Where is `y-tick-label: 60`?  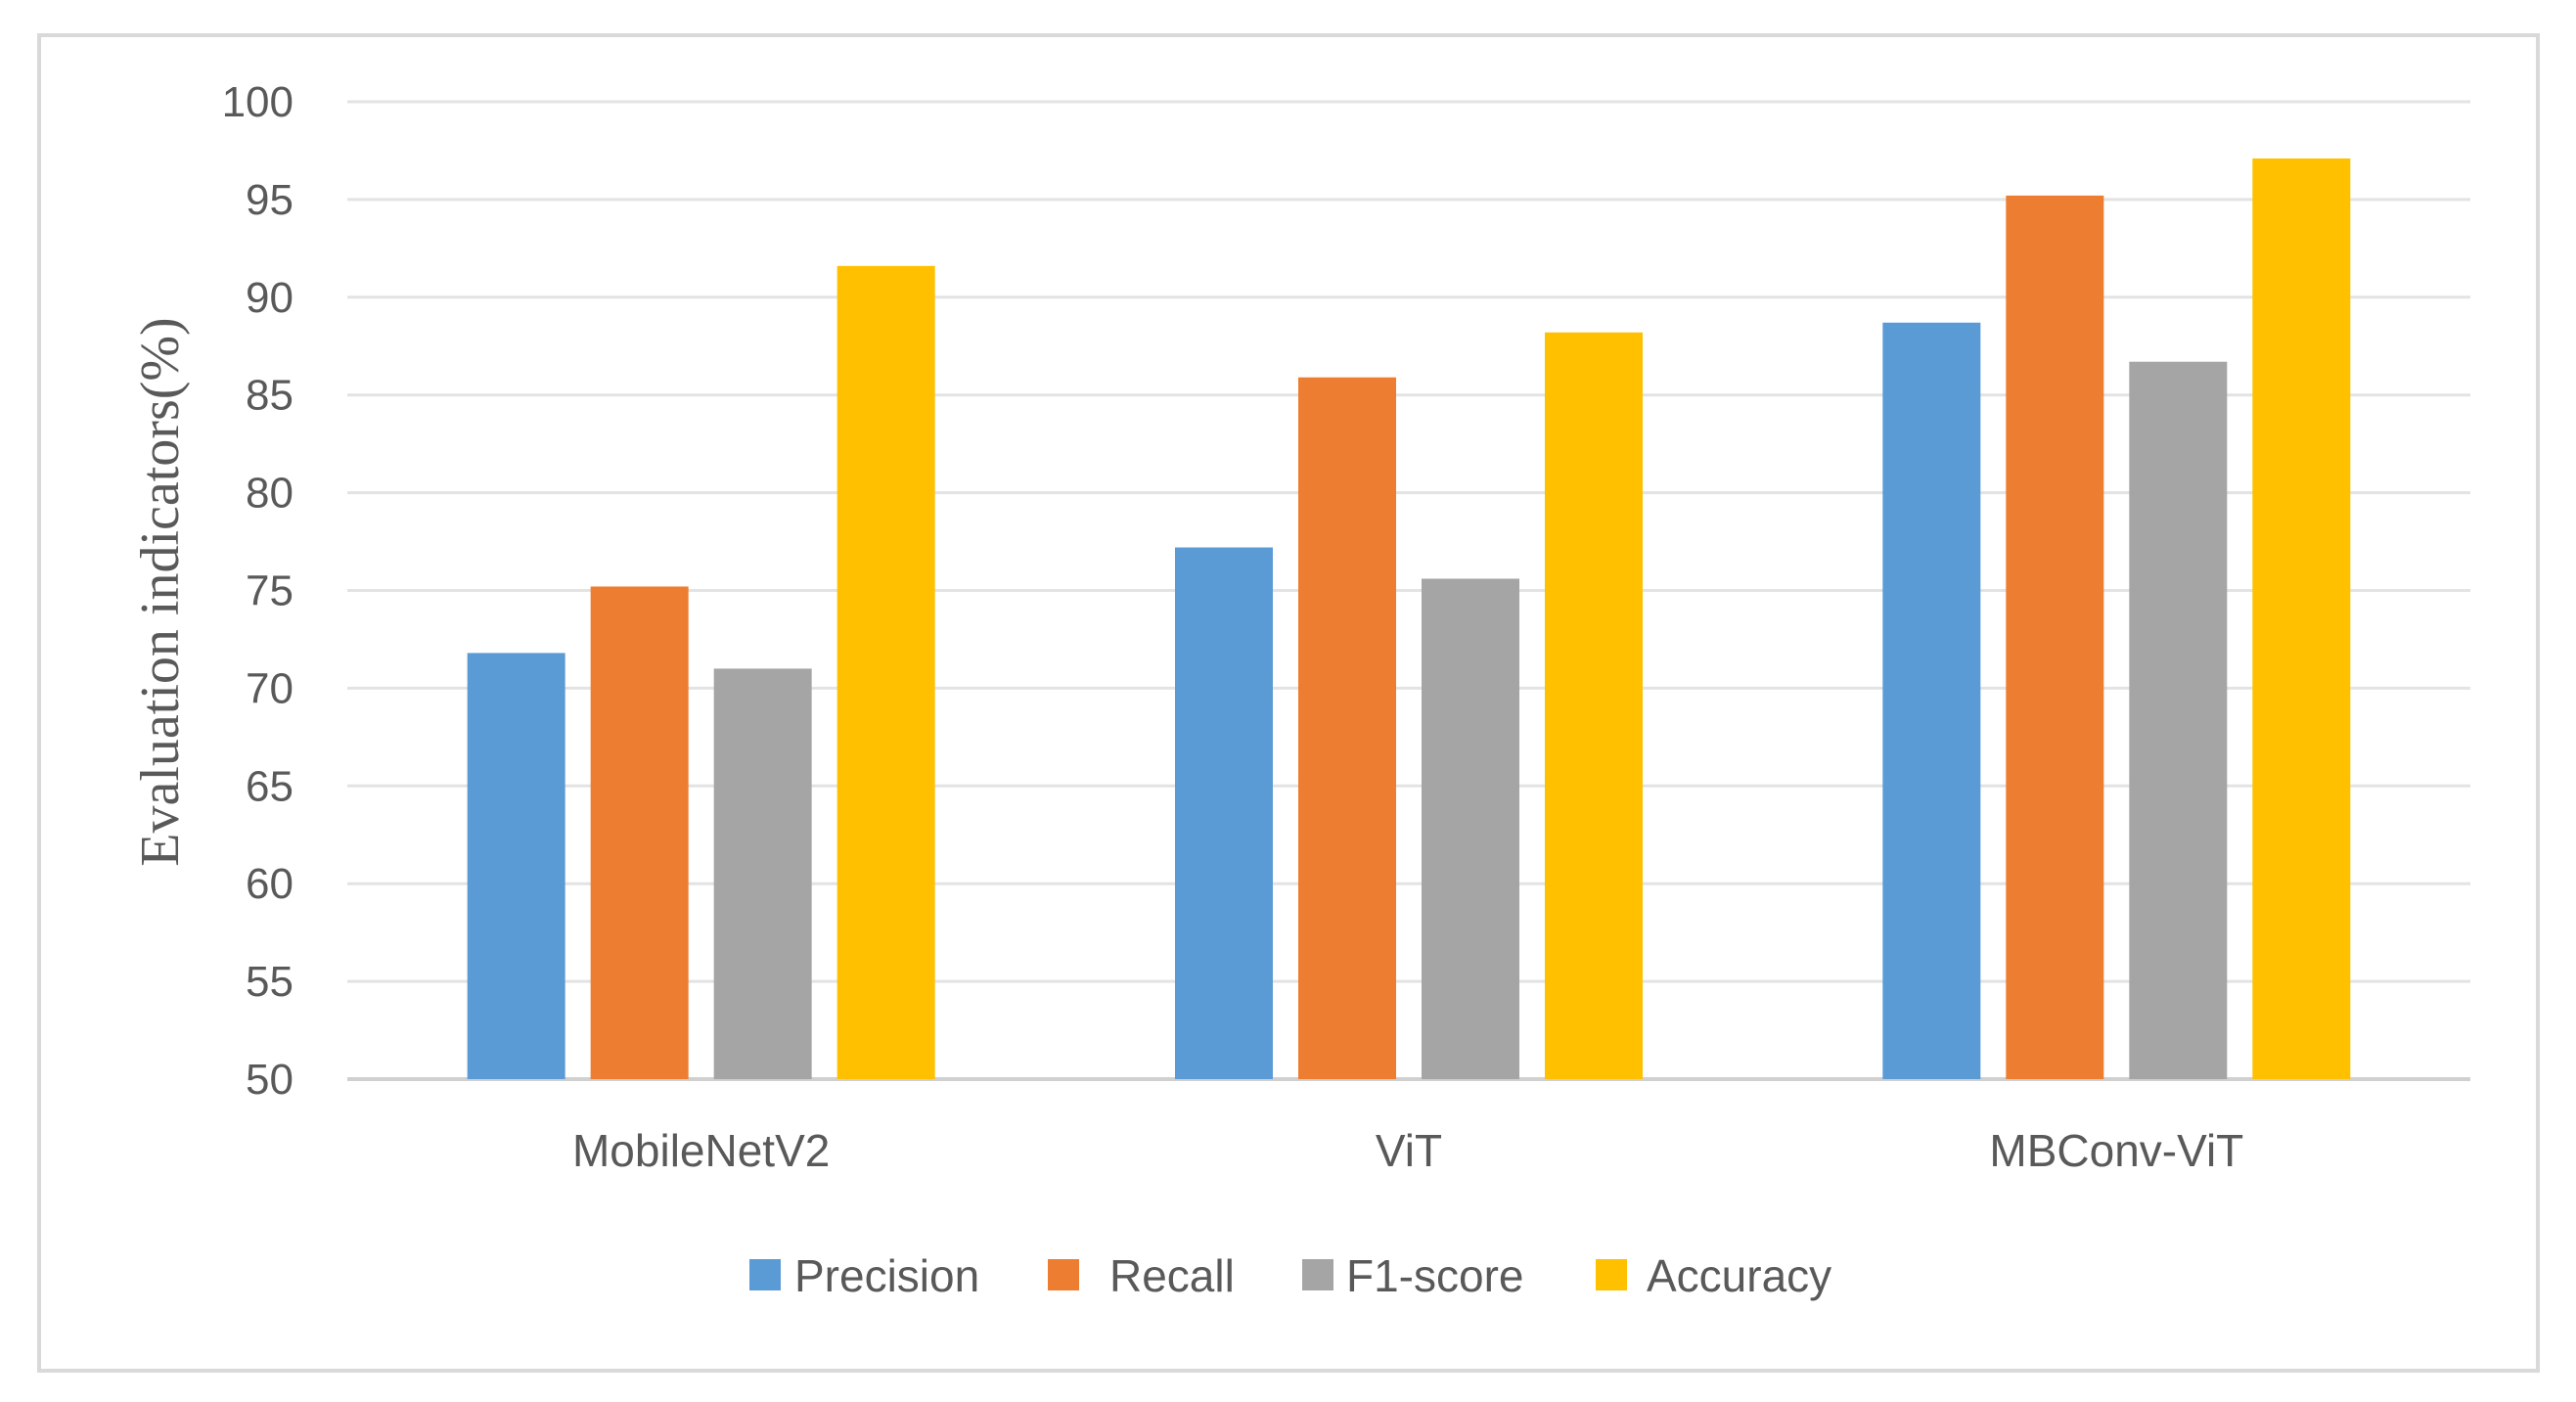 y-tick-label: 60 is located at coordinates (270, 884).